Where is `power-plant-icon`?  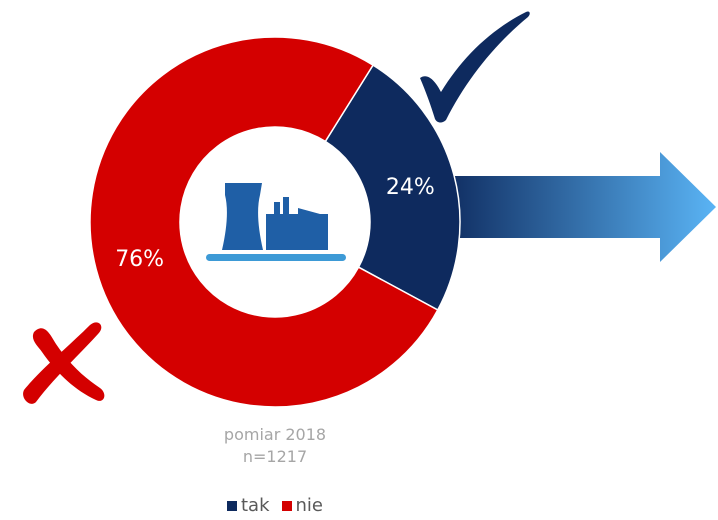
power-plant-icon is located at coordinates (276, 222).